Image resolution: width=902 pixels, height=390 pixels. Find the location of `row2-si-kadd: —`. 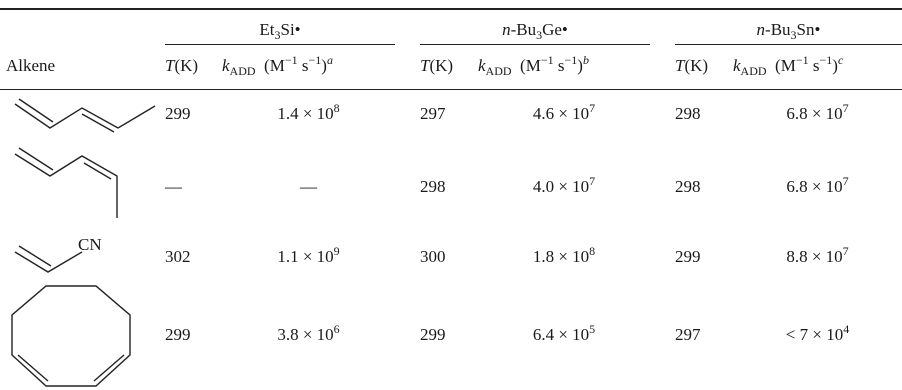

row2-si-kadd: — is located at coordinates (308, 187).